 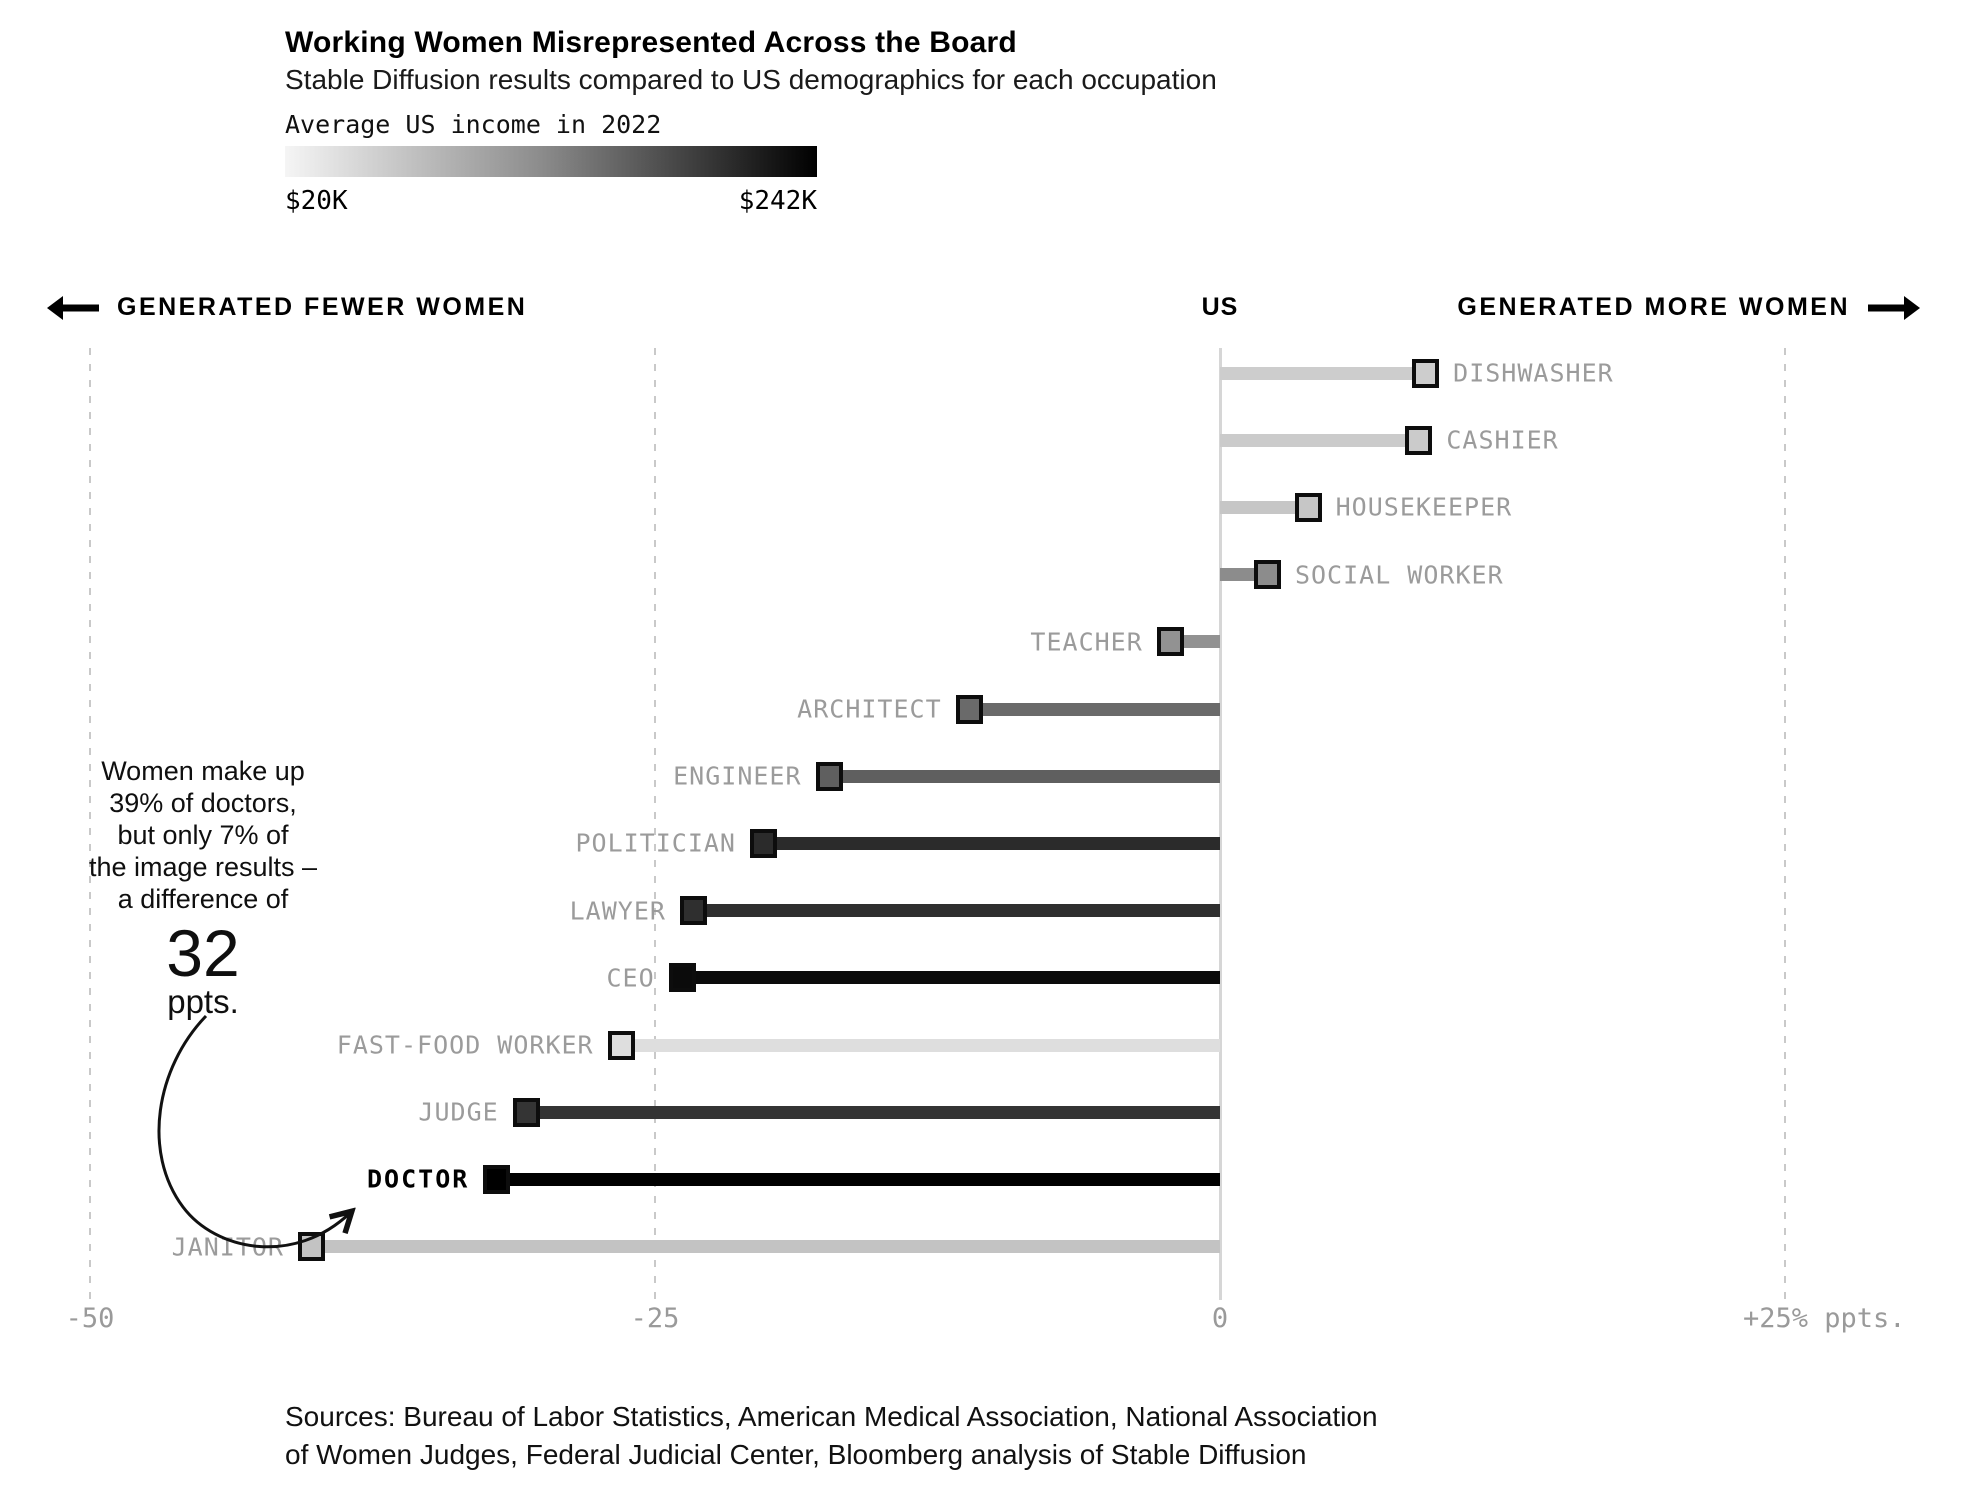 What do you see at coordinates (1220, 824) in the screenshot?
I see `baseline-gridline` at bounding box center [1220, 824].